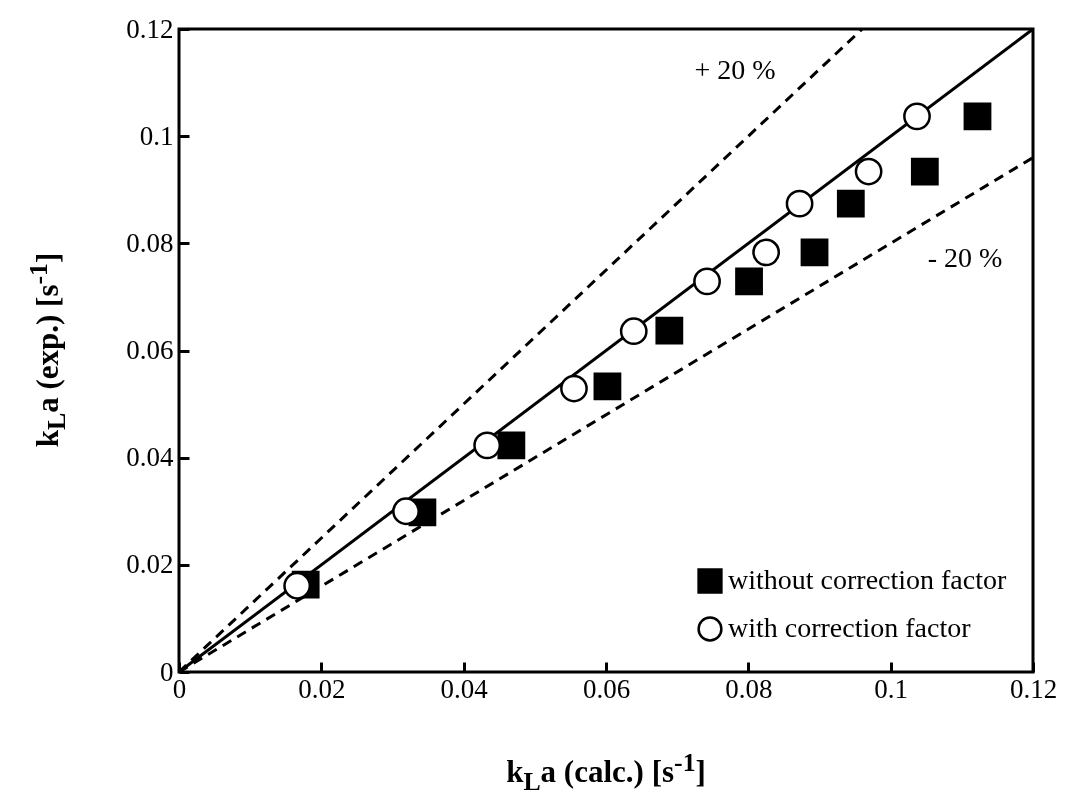 The image size is (1069, 792). Describe the element at coordinates (749, 688) in the screenshot. I see `x-tick-label: 0.08` at that location.